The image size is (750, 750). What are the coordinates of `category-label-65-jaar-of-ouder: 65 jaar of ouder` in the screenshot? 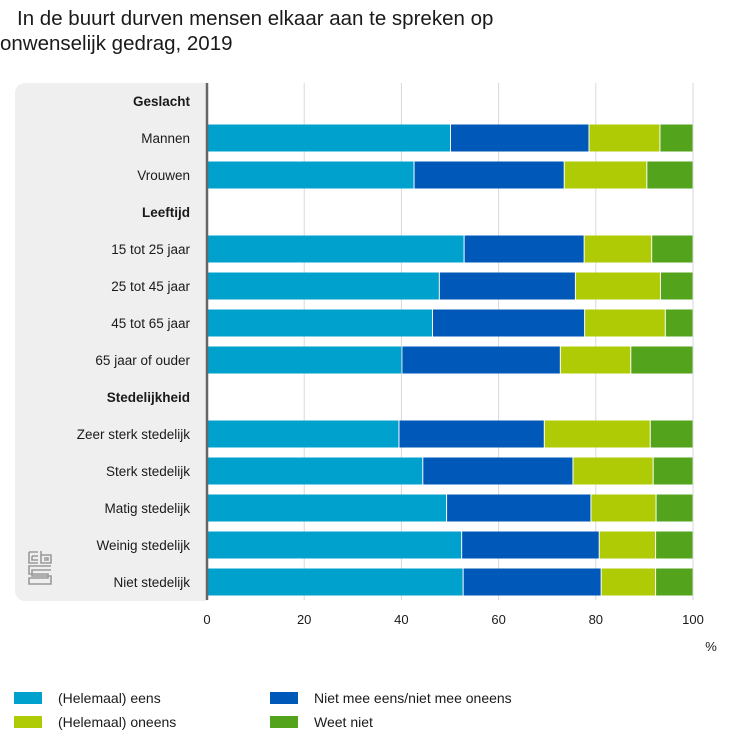 It's located at (142, 360).